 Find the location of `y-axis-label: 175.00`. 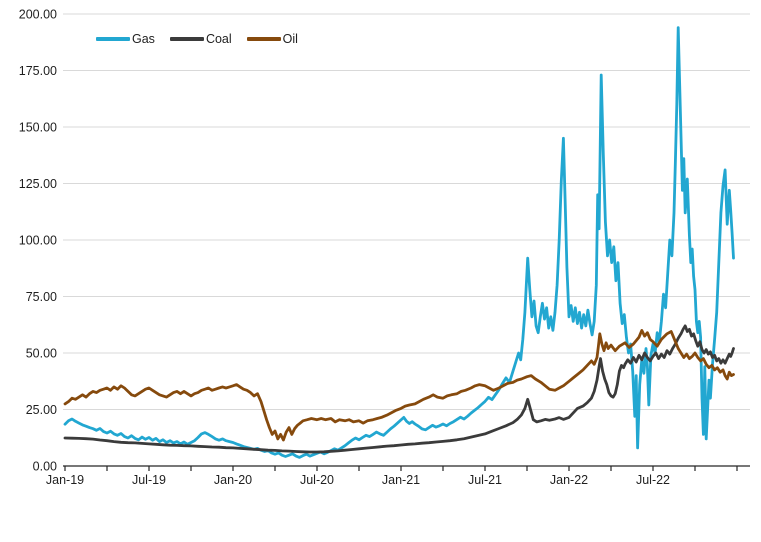

y-axis-label: 175.00 is located at coordinates (38, 71).